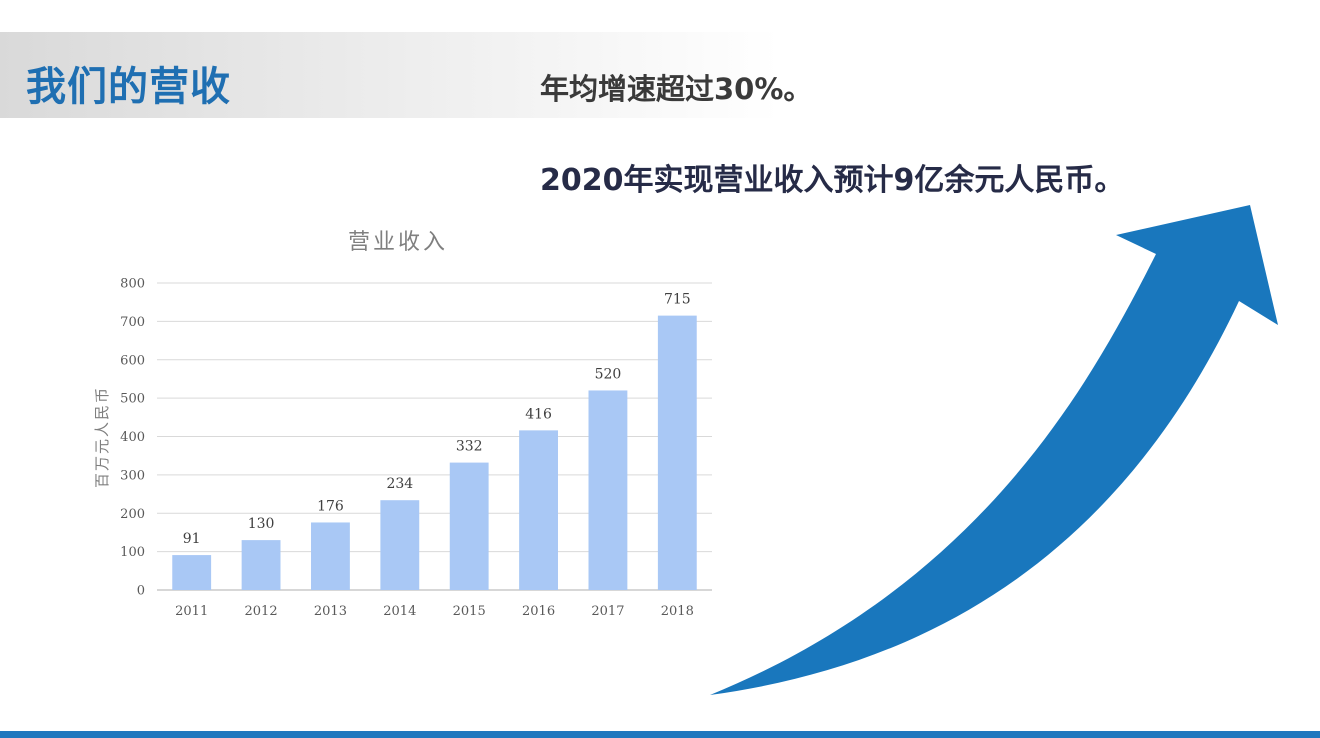 The image size is (1320, 738). I want to click on y-tick-label: 200, so click(132, 514).